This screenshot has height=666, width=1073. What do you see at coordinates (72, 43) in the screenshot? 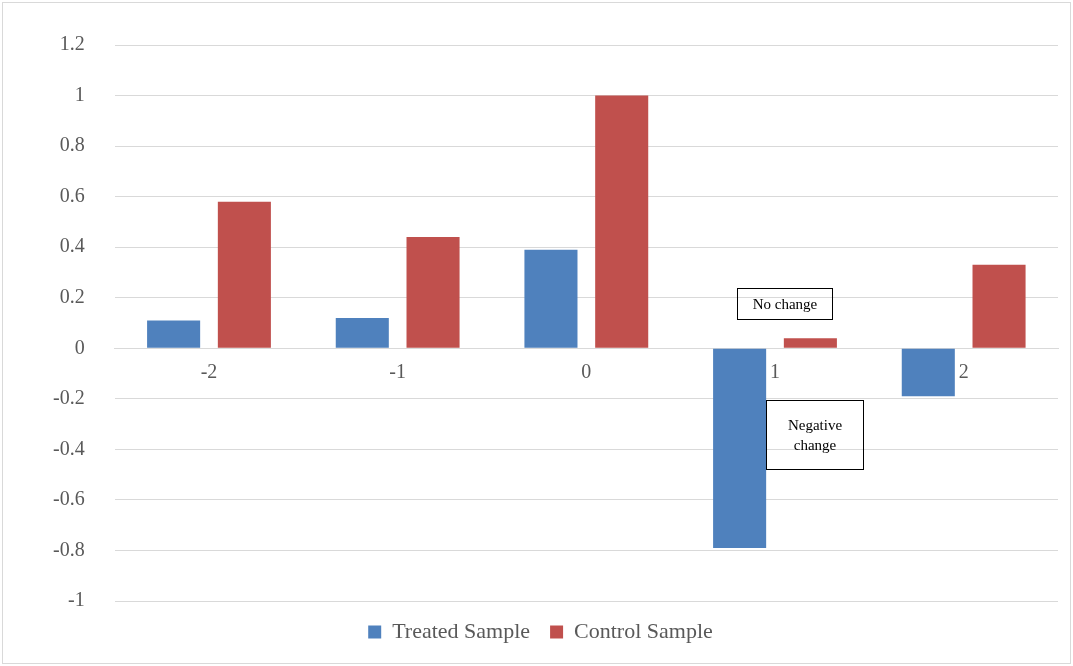
I see `y-tick-label: 1.2` at bounding box center [72, 43].